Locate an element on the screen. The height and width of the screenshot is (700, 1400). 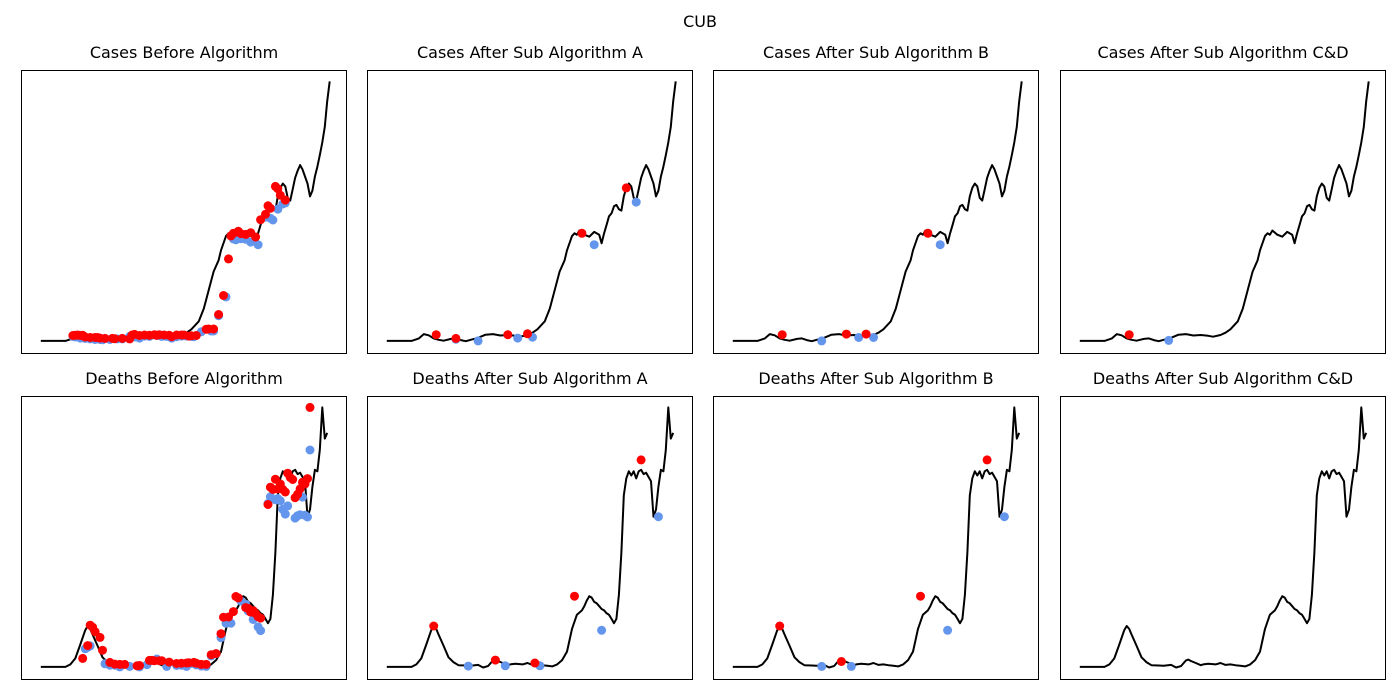
chart-deaths-after-b: Deaths After Sub Algorithm B is located at coordinates (876, 524).